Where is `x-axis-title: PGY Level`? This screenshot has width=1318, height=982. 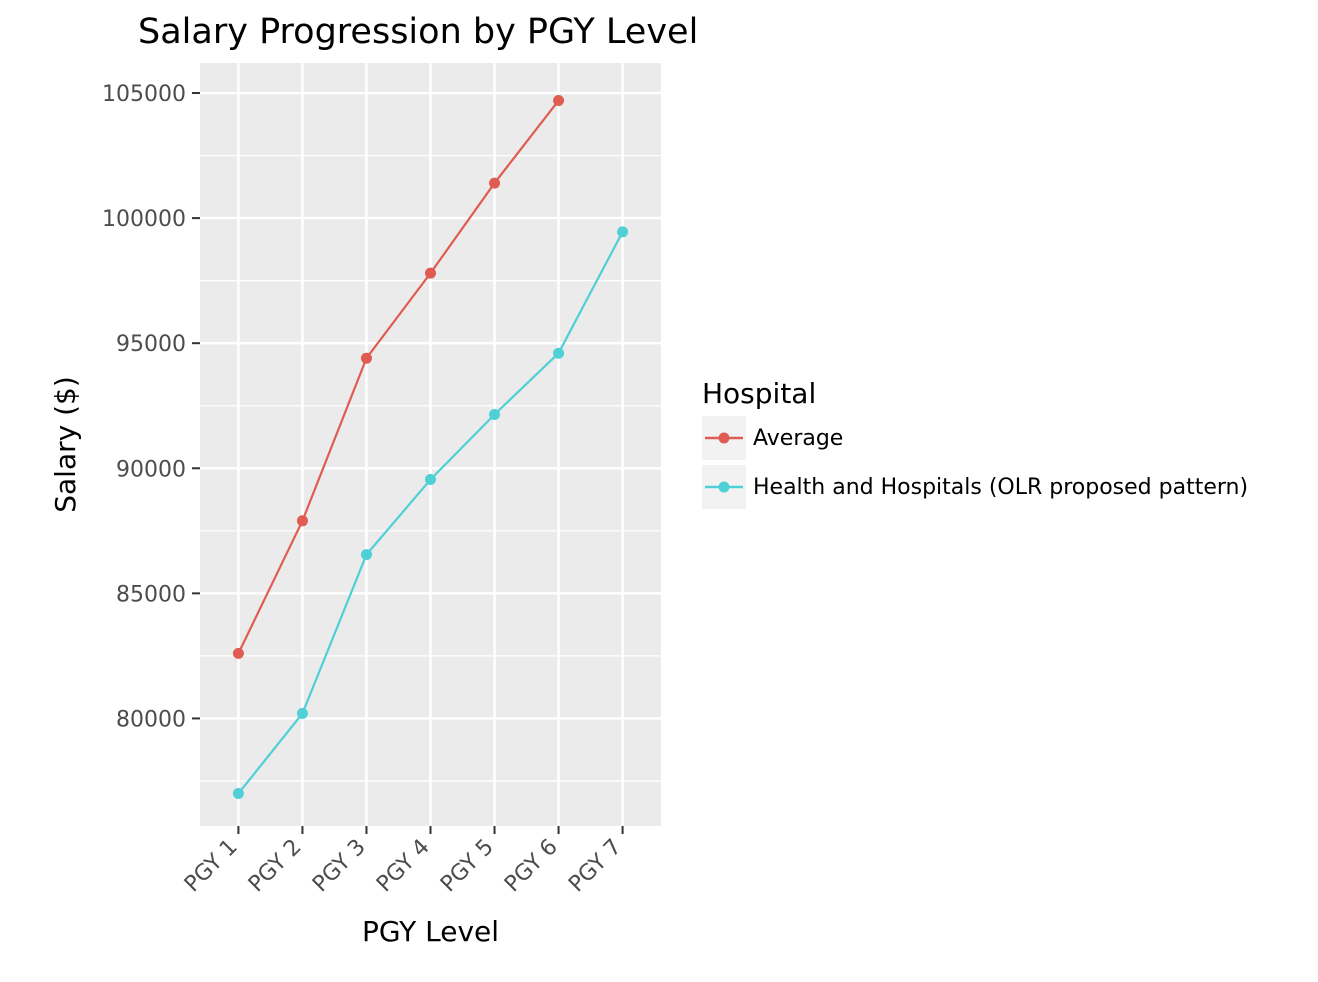 x-axis-title: PGY Level is located at coordinates (430, 931).